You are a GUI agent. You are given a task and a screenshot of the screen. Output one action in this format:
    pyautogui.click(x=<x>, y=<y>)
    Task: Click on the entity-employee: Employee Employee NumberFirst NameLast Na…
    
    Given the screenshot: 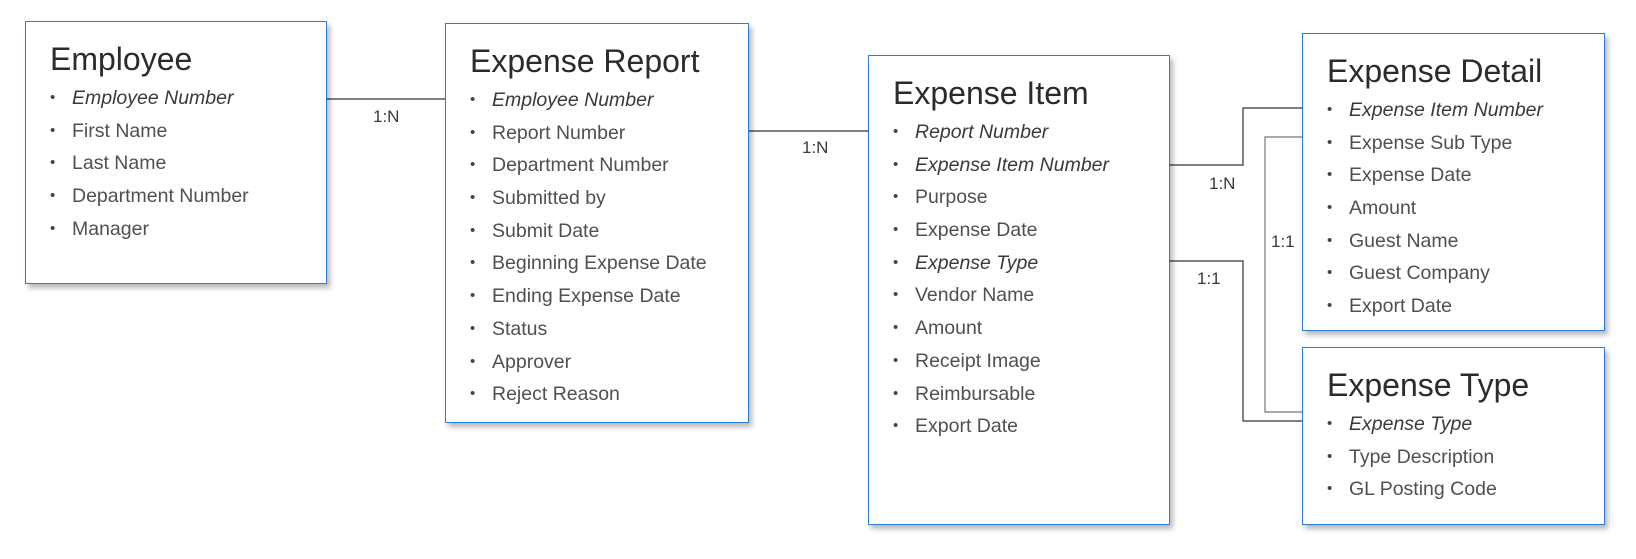 What is the action you would take?
    pyautogui.click(x=176, y=152)
    